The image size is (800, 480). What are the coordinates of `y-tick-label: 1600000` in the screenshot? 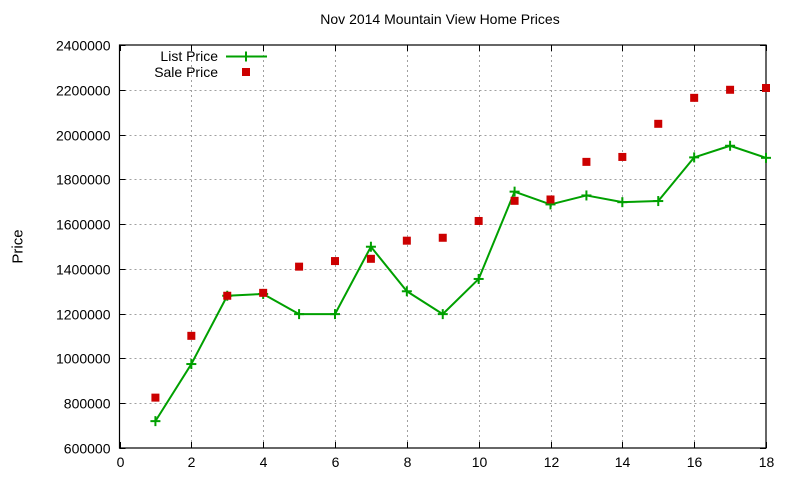 It's located at (83, 225).